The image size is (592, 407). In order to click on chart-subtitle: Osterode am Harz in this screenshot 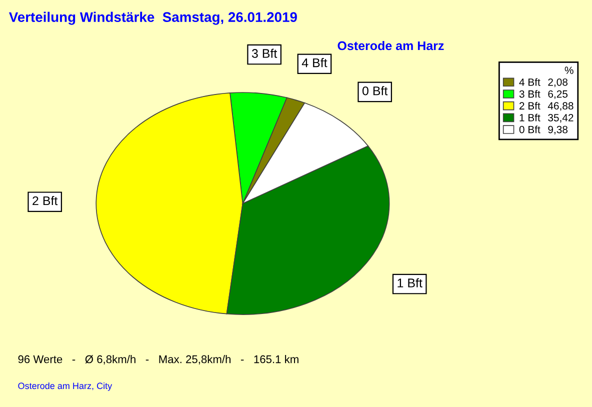, I will do `click(391, 45)`.